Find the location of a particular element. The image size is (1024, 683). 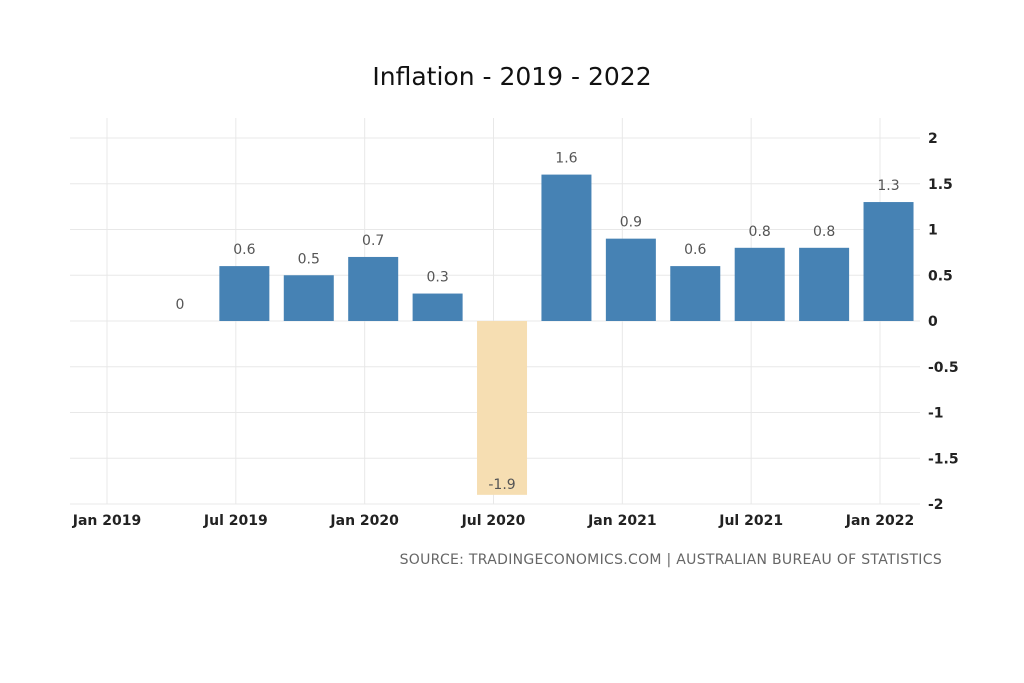

y-tick-label: 2 is located at coordinates (933, 139).